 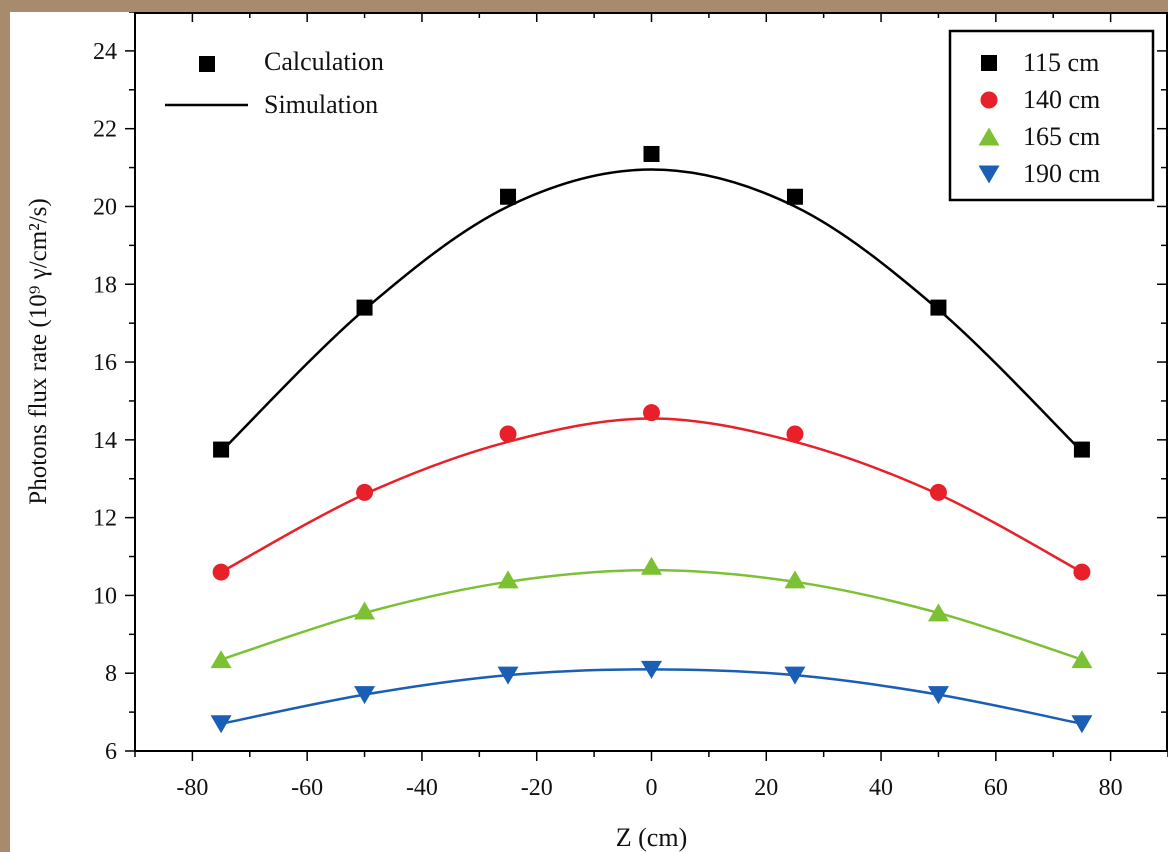 I want to click on legend-series-label: 190 cm, so click(x=1061, y=173).